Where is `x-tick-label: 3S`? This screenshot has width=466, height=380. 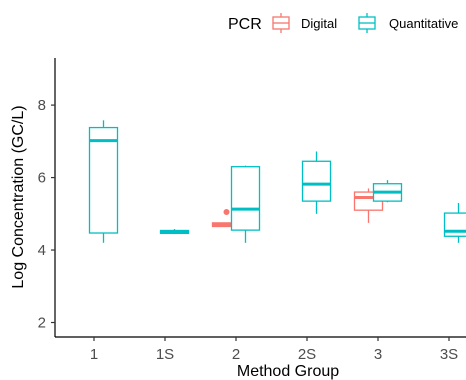
x-tick-label: 3S is located at coordinates (449, 354).